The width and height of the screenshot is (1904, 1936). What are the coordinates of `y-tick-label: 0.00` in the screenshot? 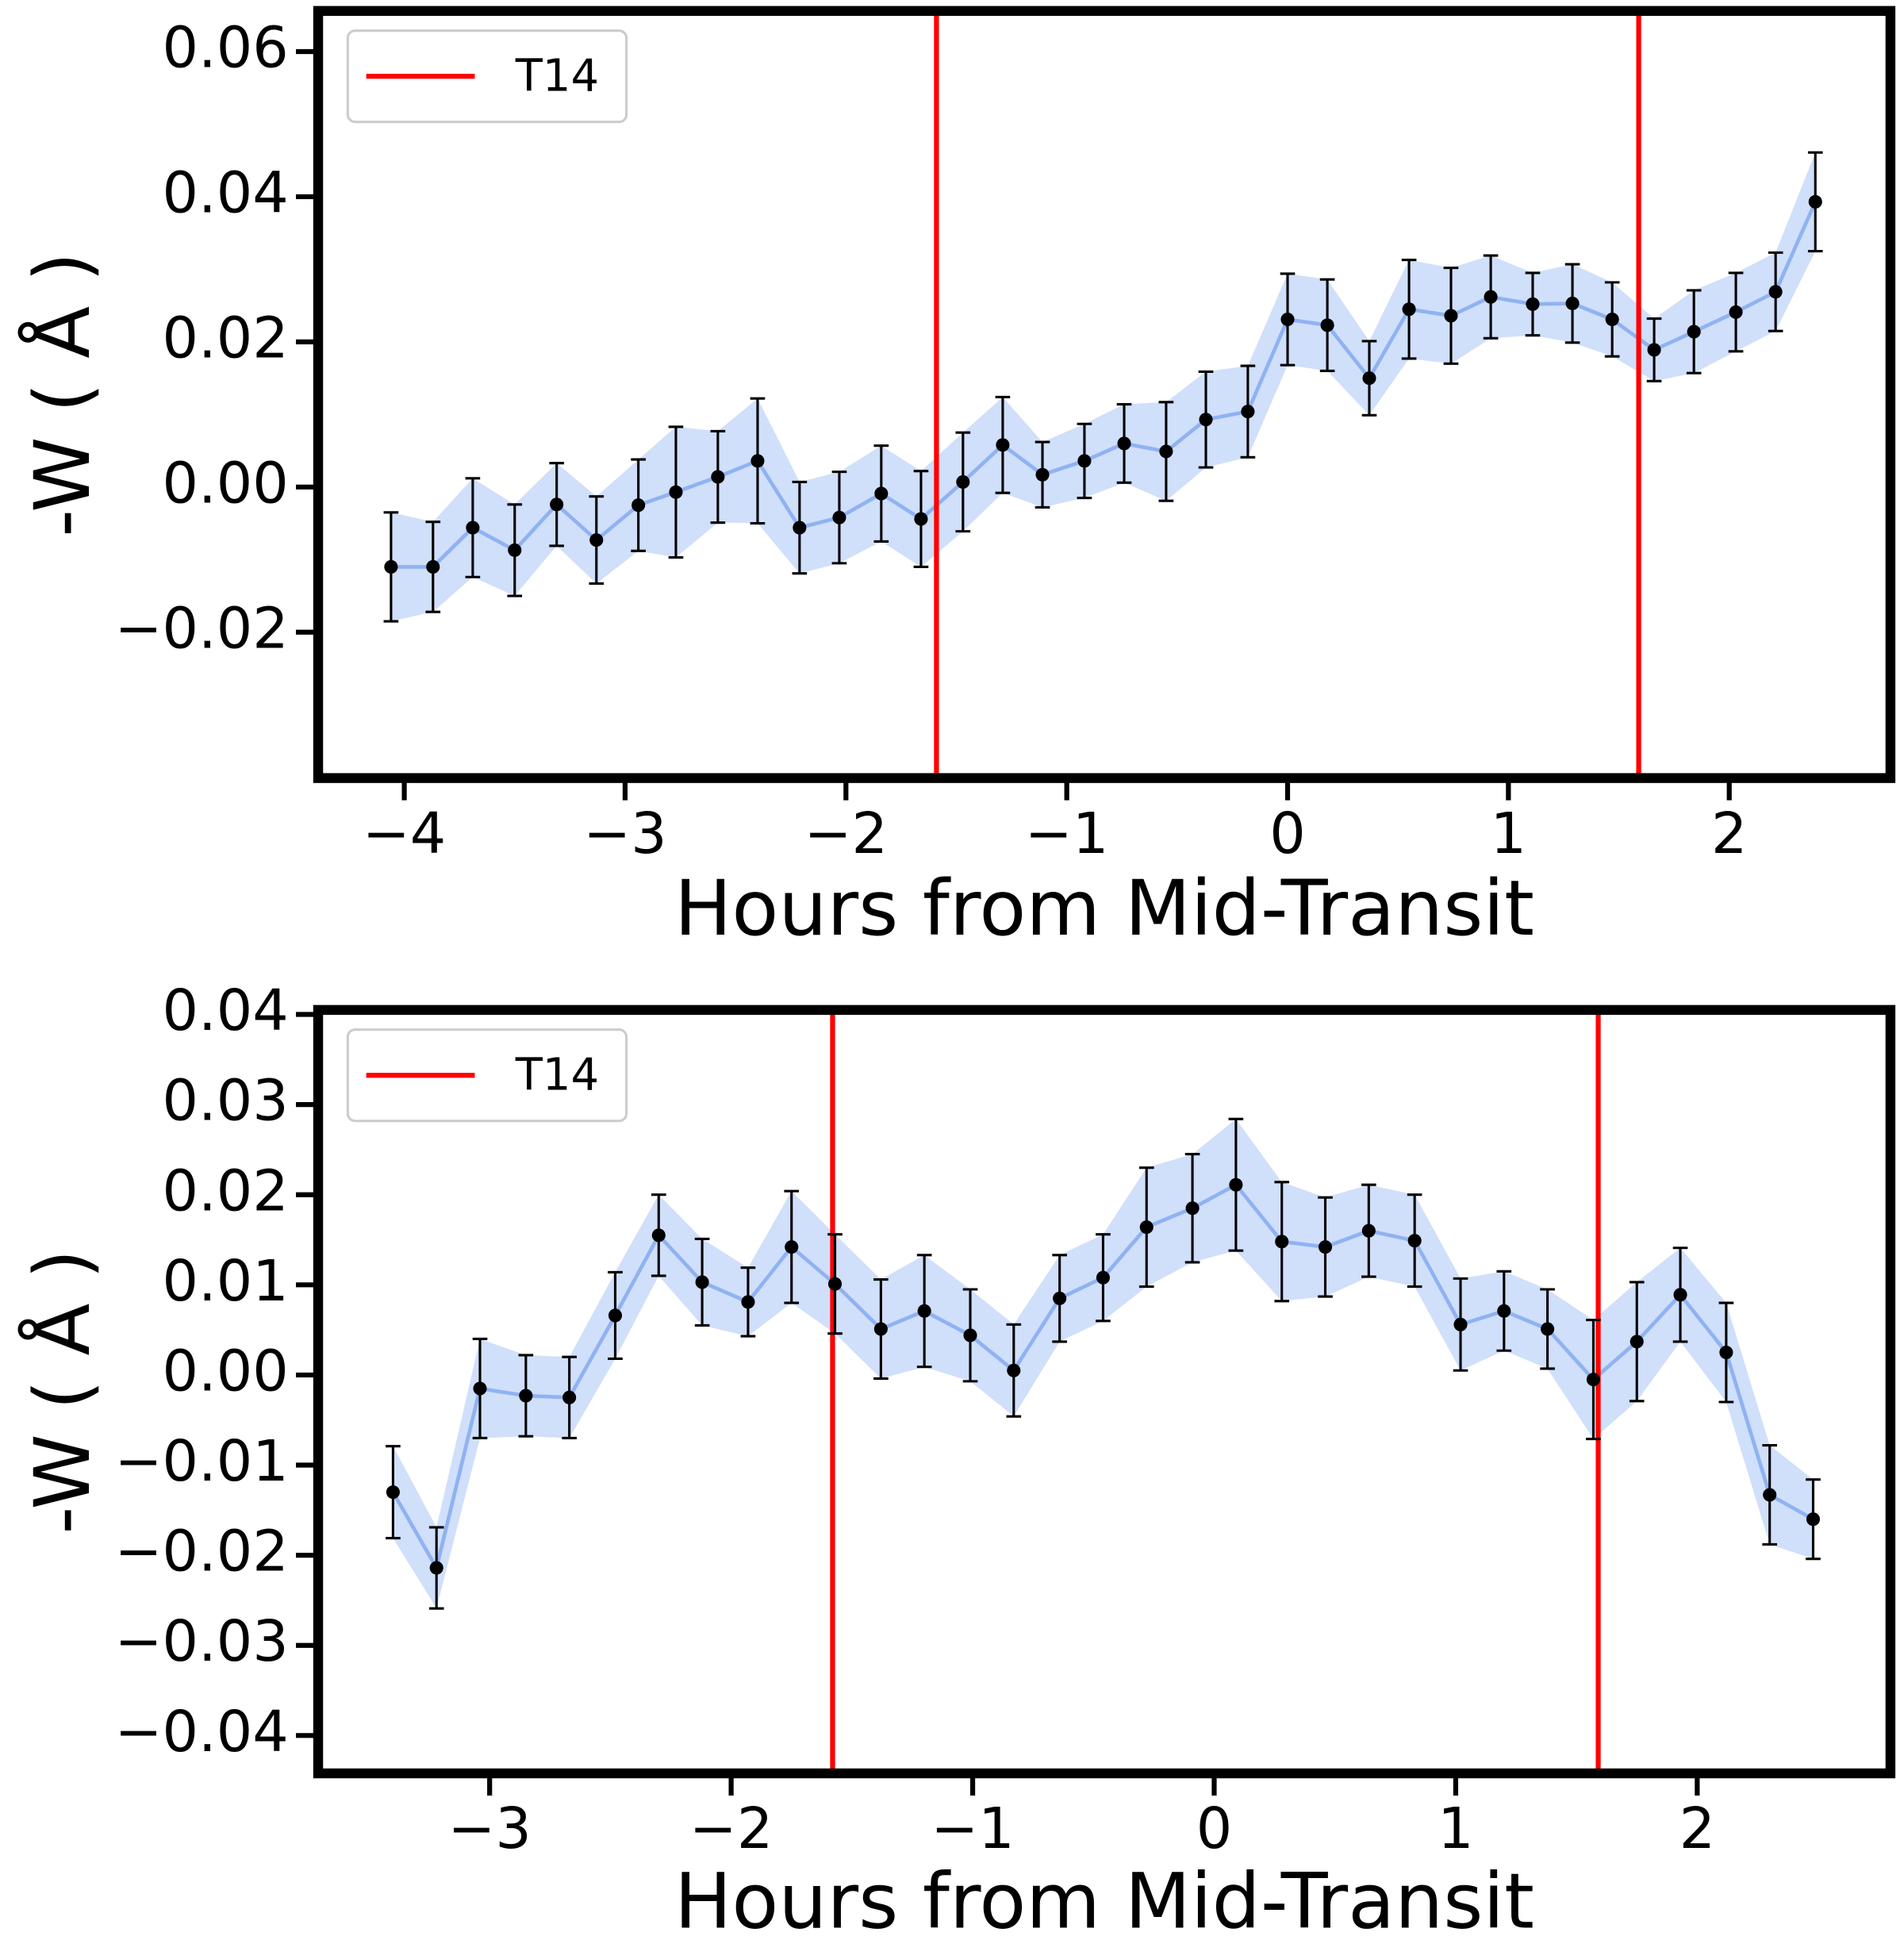 It's located at (226, 1371).